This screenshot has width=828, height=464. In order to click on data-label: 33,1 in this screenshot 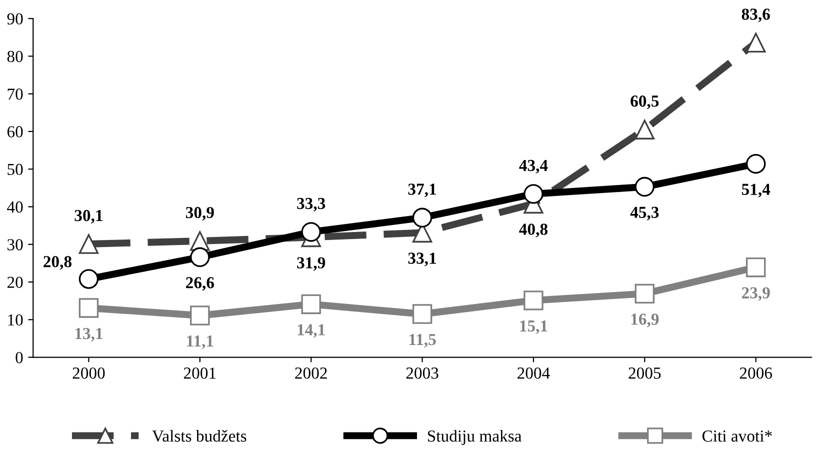, I will do `click(422, 259)`.